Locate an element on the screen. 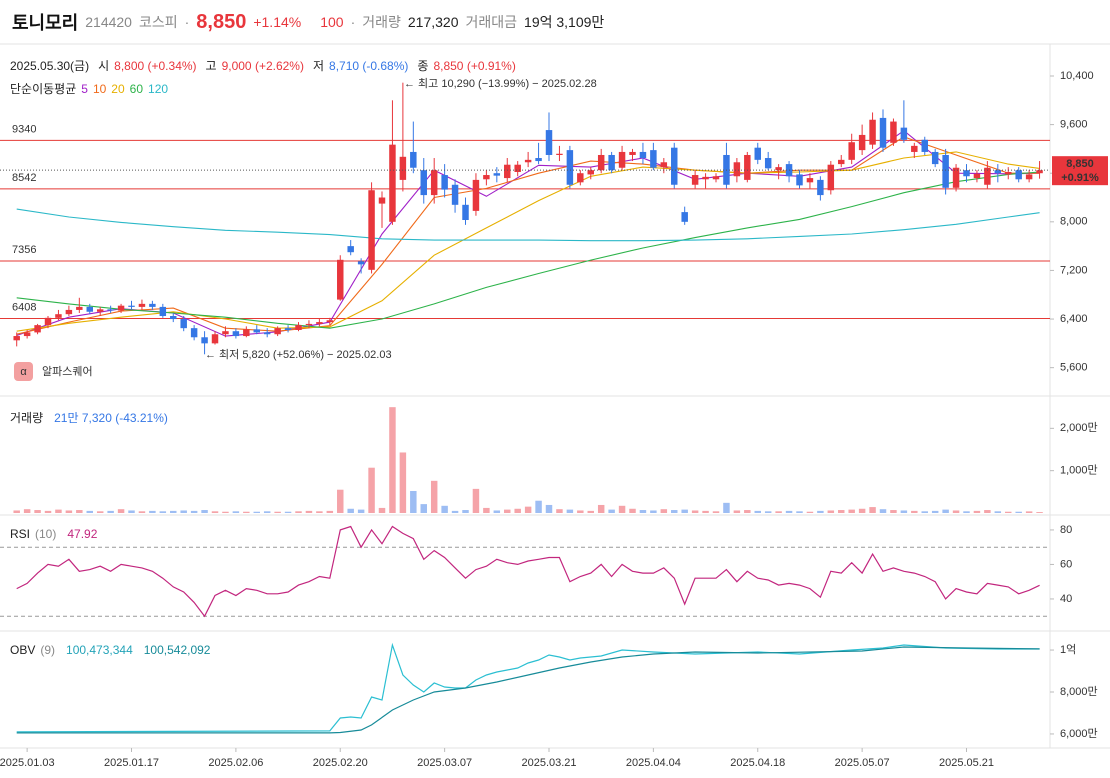  watermark-icon-text: α is located at coordinates (23, 372).